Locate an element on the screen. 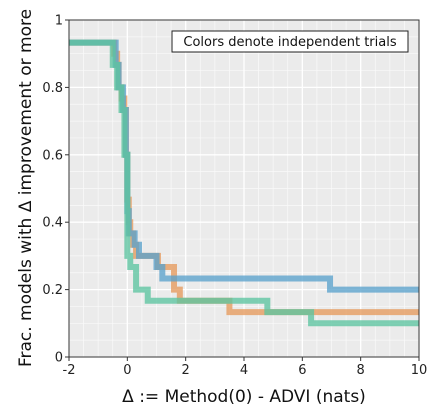 This screenshot has width=444, height=419. y-tick-label: 0 is located at coordinates (59, 358).